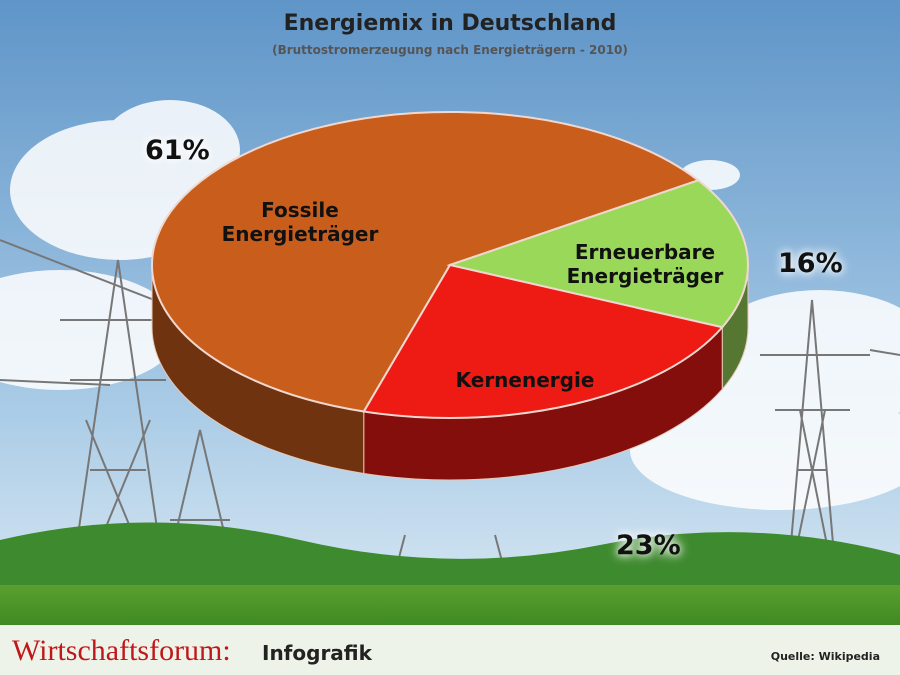  What do you see at coordinates (121, 650) in the screenshot?
I see `footer-brand: Wirtschaftsforum:` at bounding box center [121, 650].